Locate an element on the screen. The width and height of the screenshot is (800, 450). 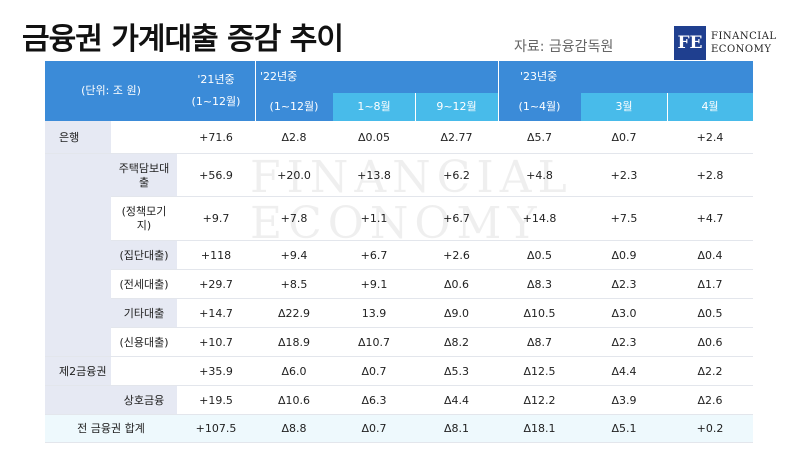
logo-text-2: ECONOMY is located at coordinates (741, 49).